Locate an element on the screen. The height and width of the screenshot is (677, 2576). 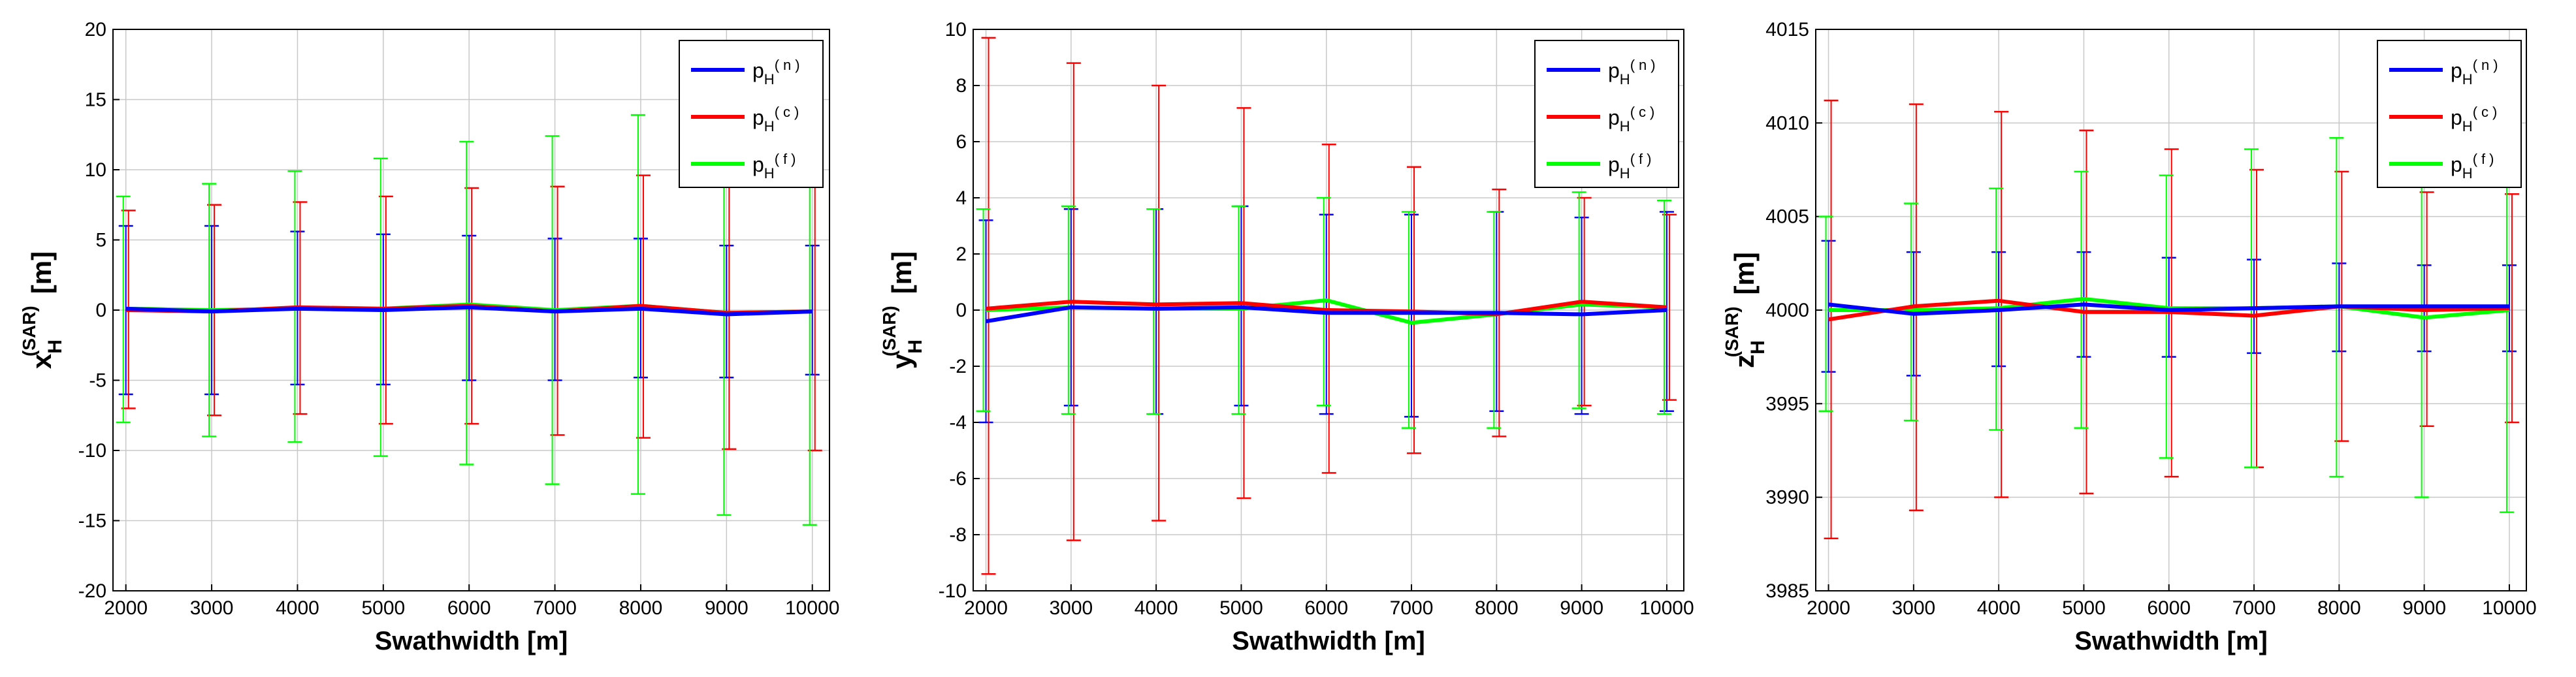
y-axis-label-unit: [m] is located at coordinates (41, 272).